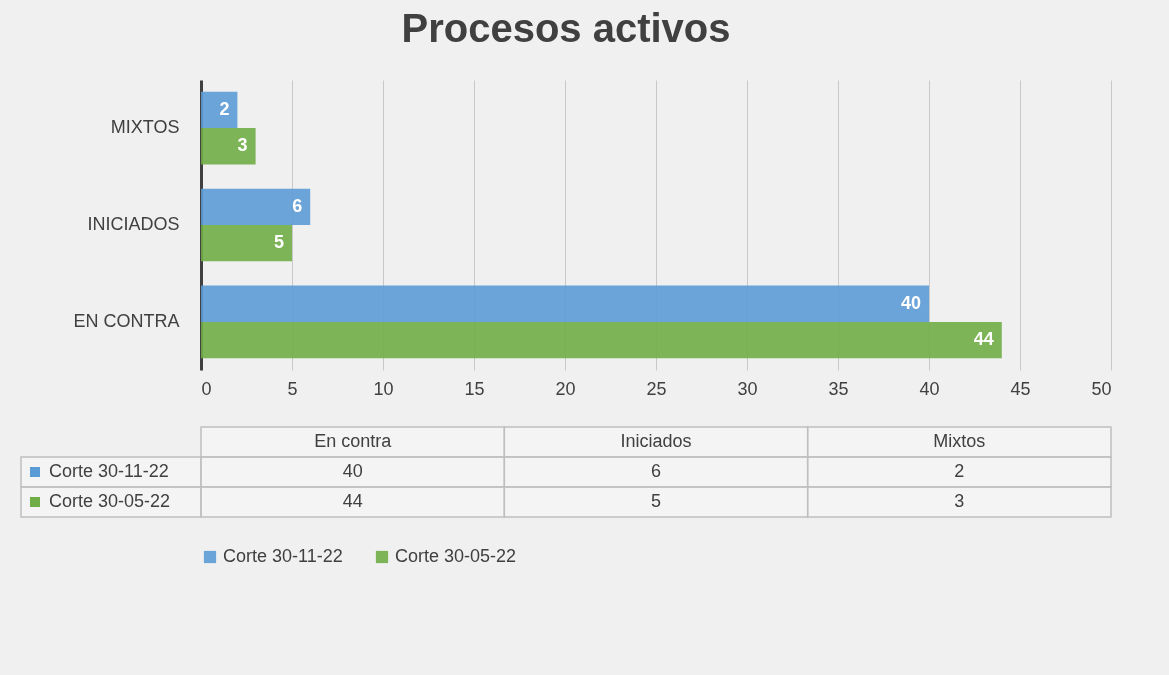  What do you see at coordinates (656, 441) in the screenshot?
I see `text: Iniciados` at bounding box center [656, 441].